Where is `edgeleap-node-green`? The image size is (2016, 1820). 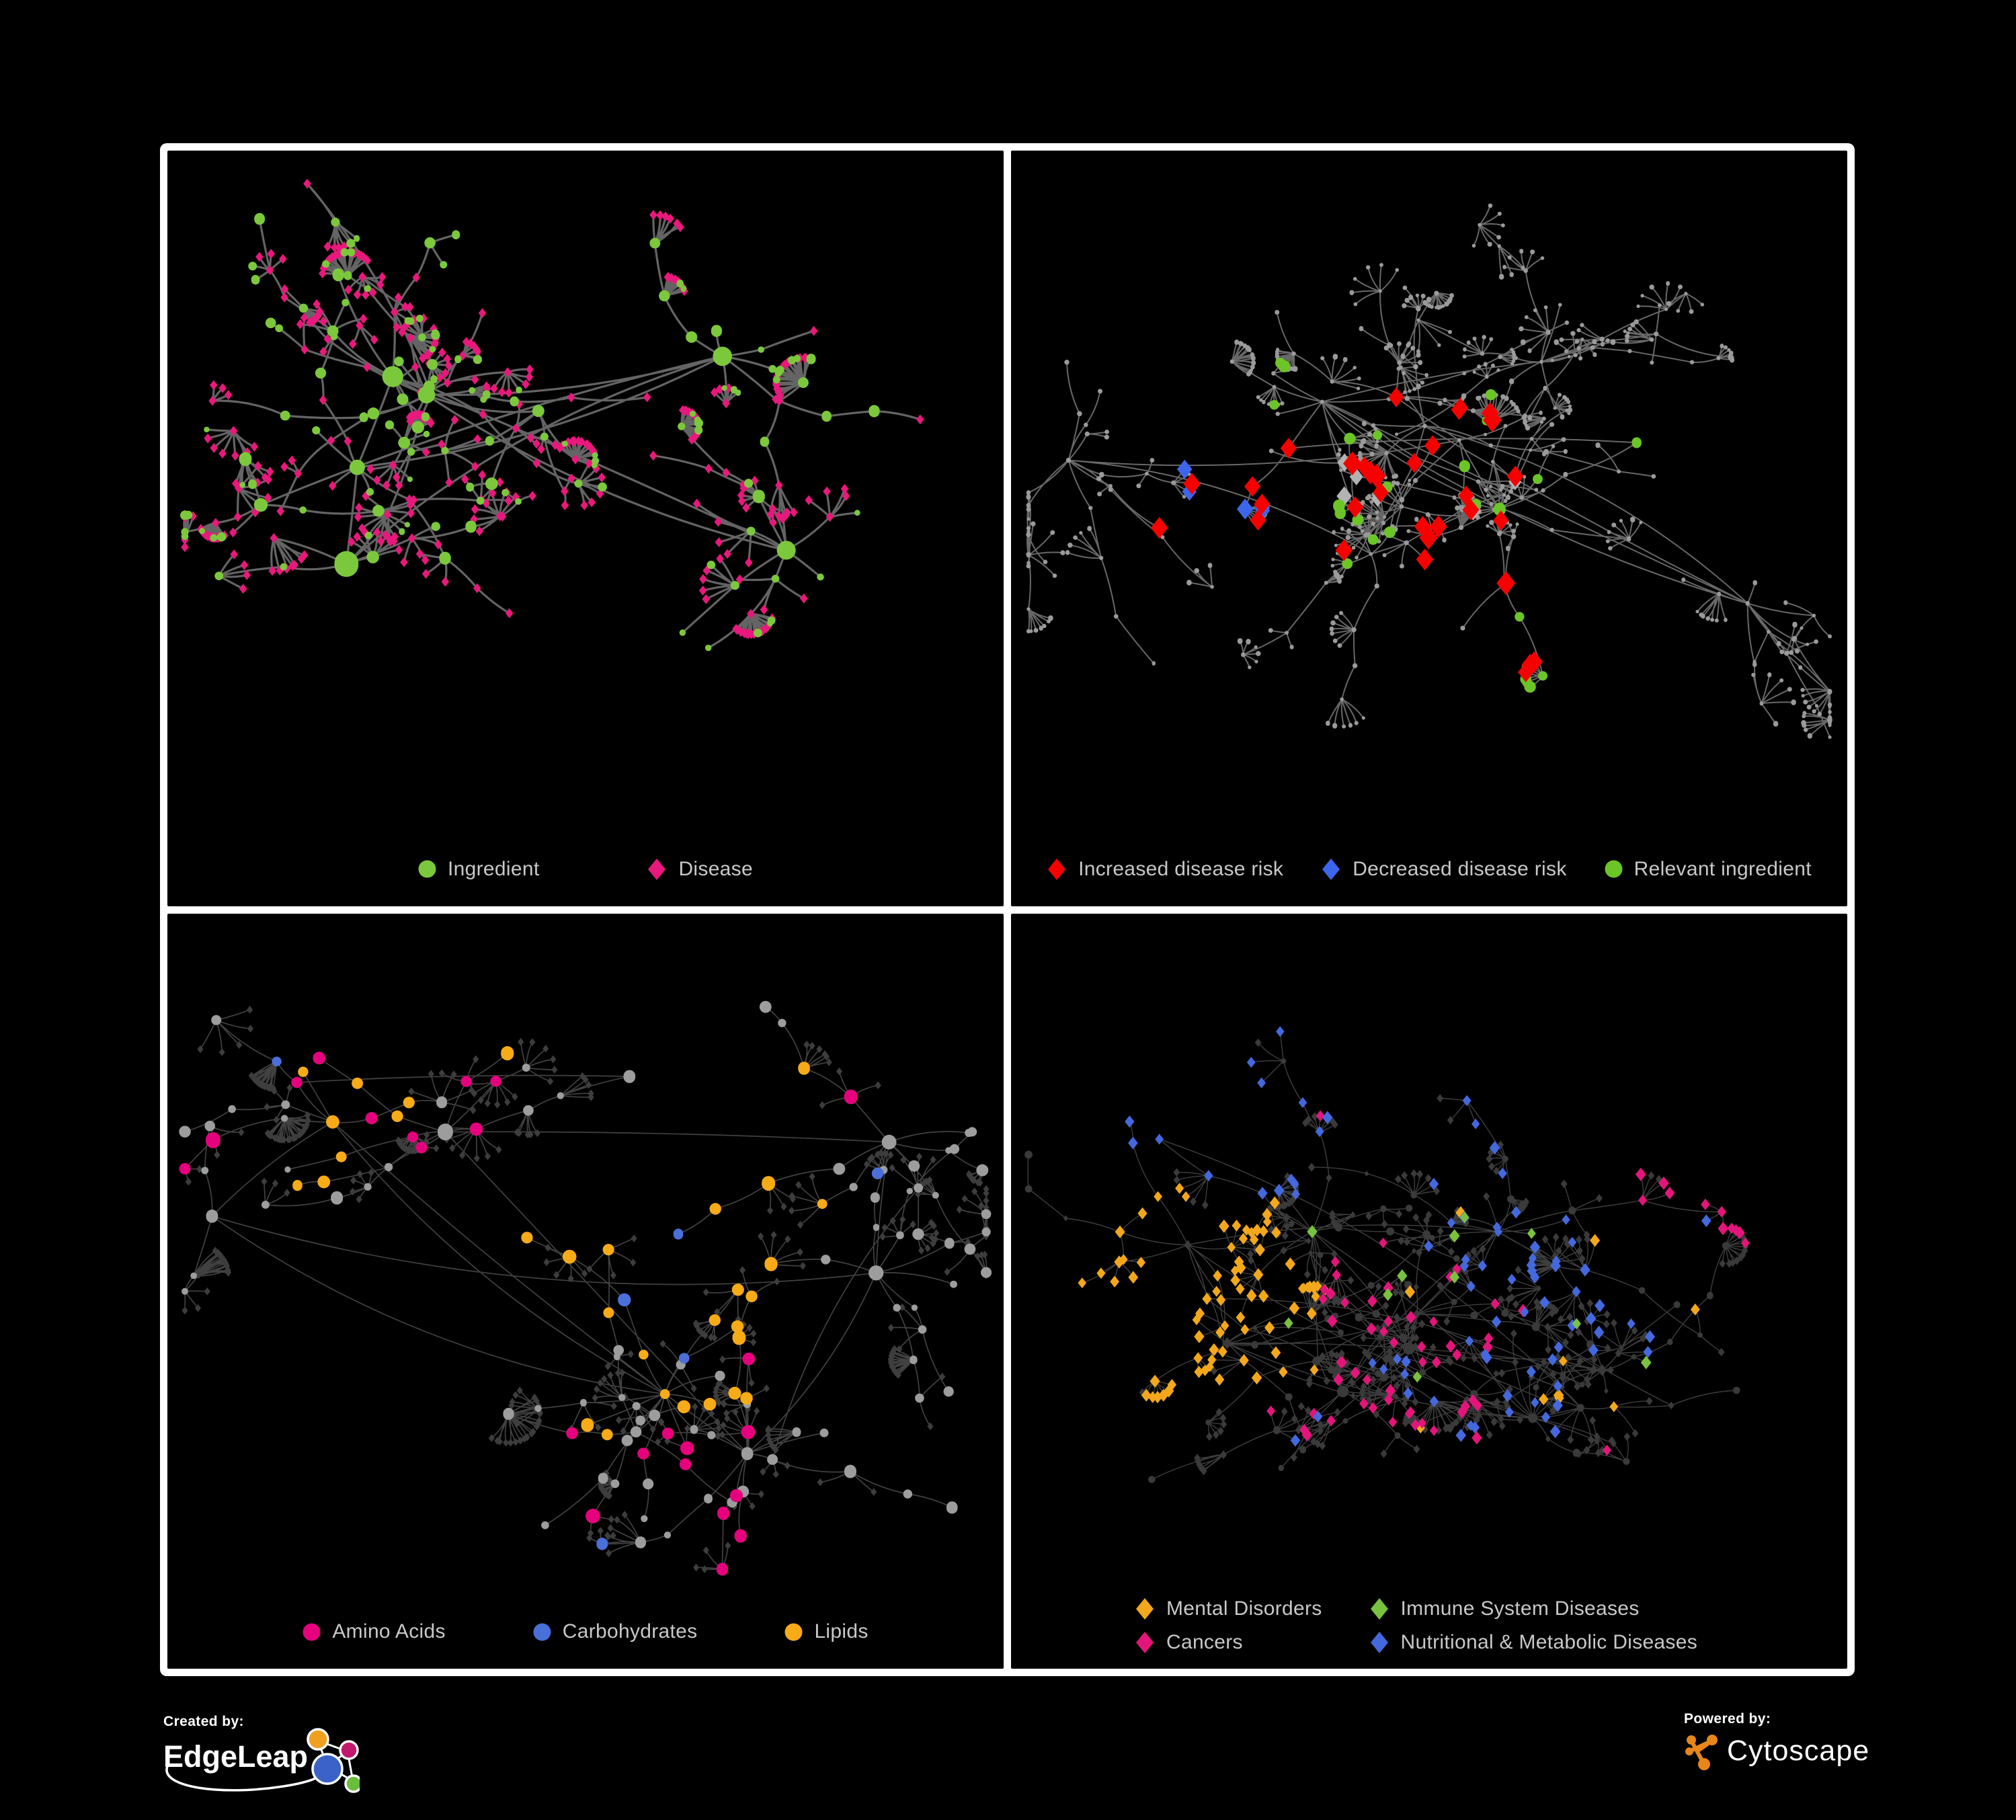
edgeleap-node-green is located at coordinates (352, 1783).